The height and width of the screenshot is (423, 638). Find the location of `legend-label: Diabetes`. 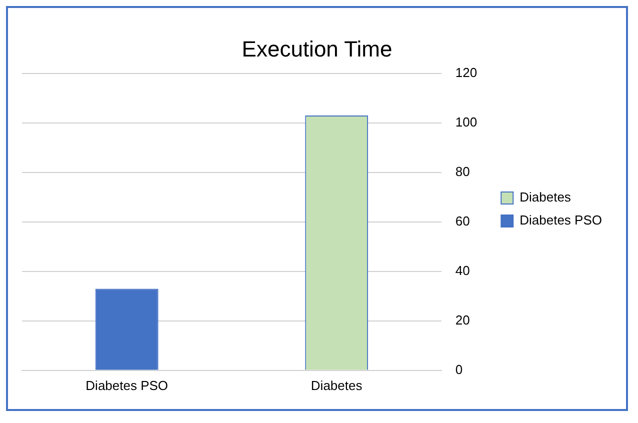

legend-label: Diabetes is located at coordinates (546, 197).